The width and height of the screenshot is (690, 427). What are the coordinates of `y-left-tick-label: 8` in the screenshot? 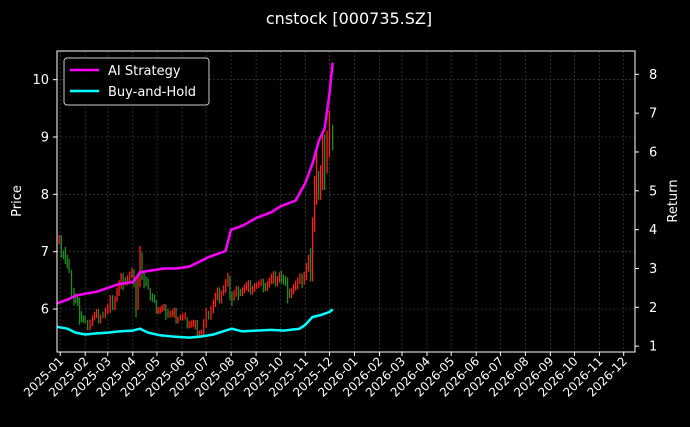 It's located at (45, 195).